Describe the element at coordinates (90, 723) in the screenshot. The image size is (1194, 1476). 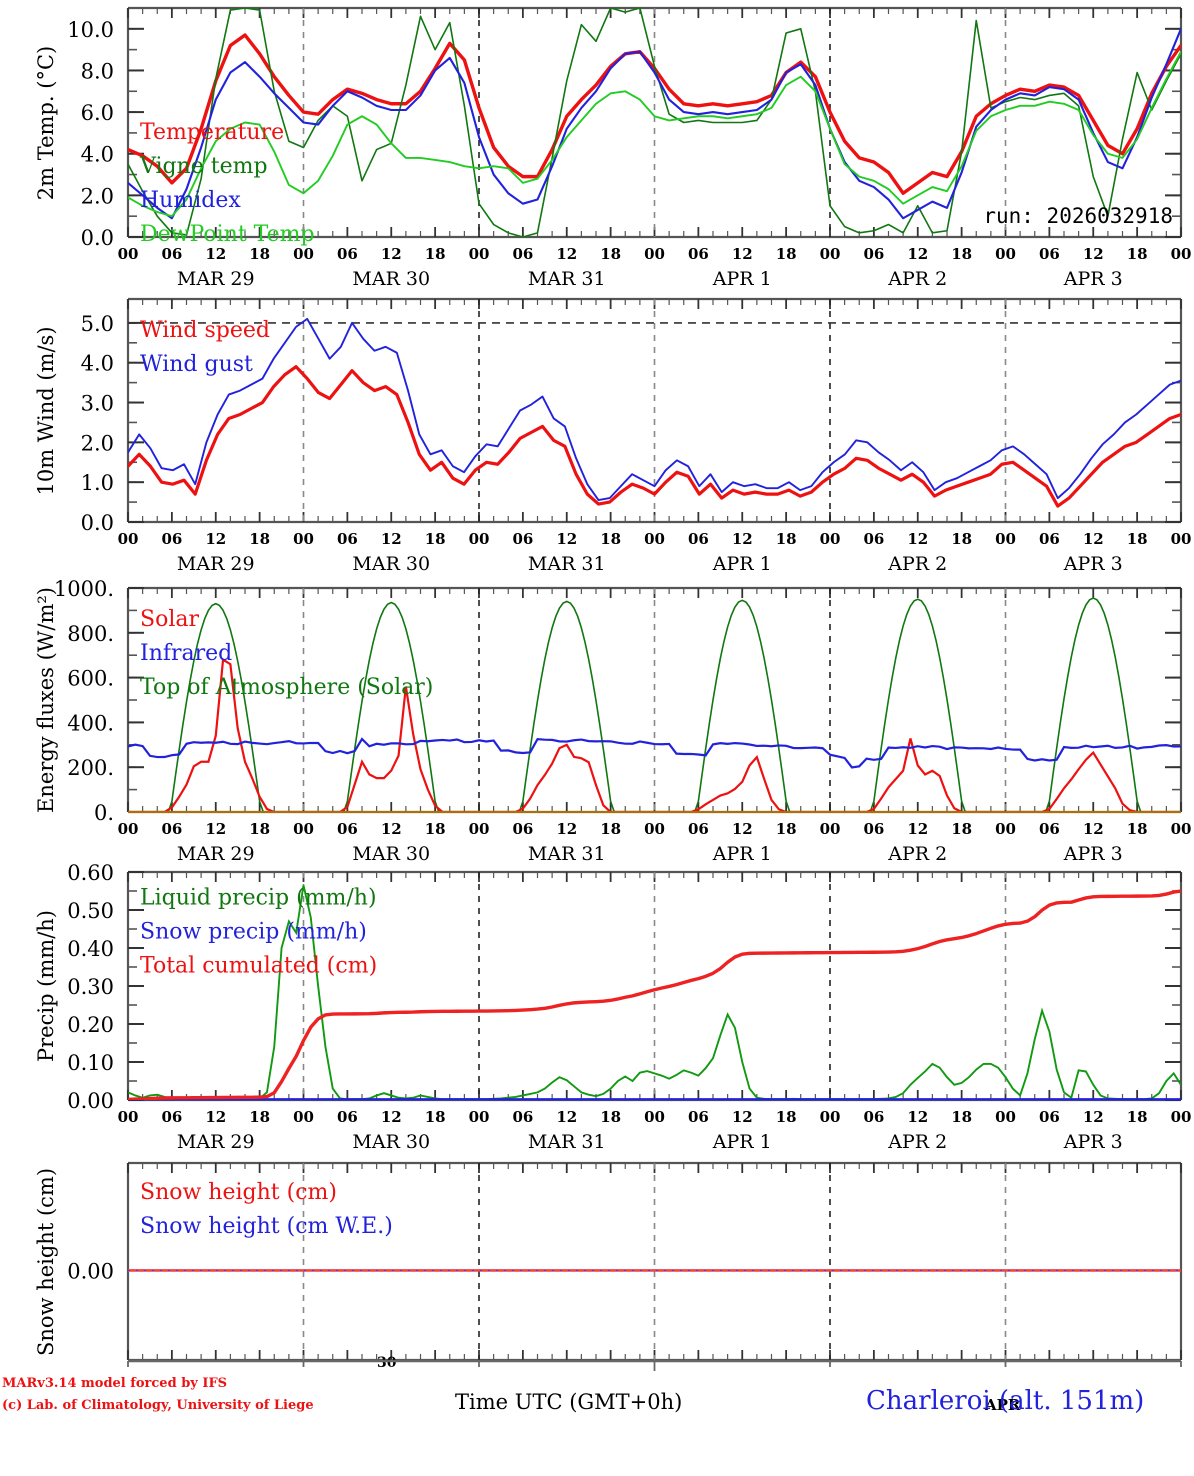
I see `y-tick-label: 400.` at that location.